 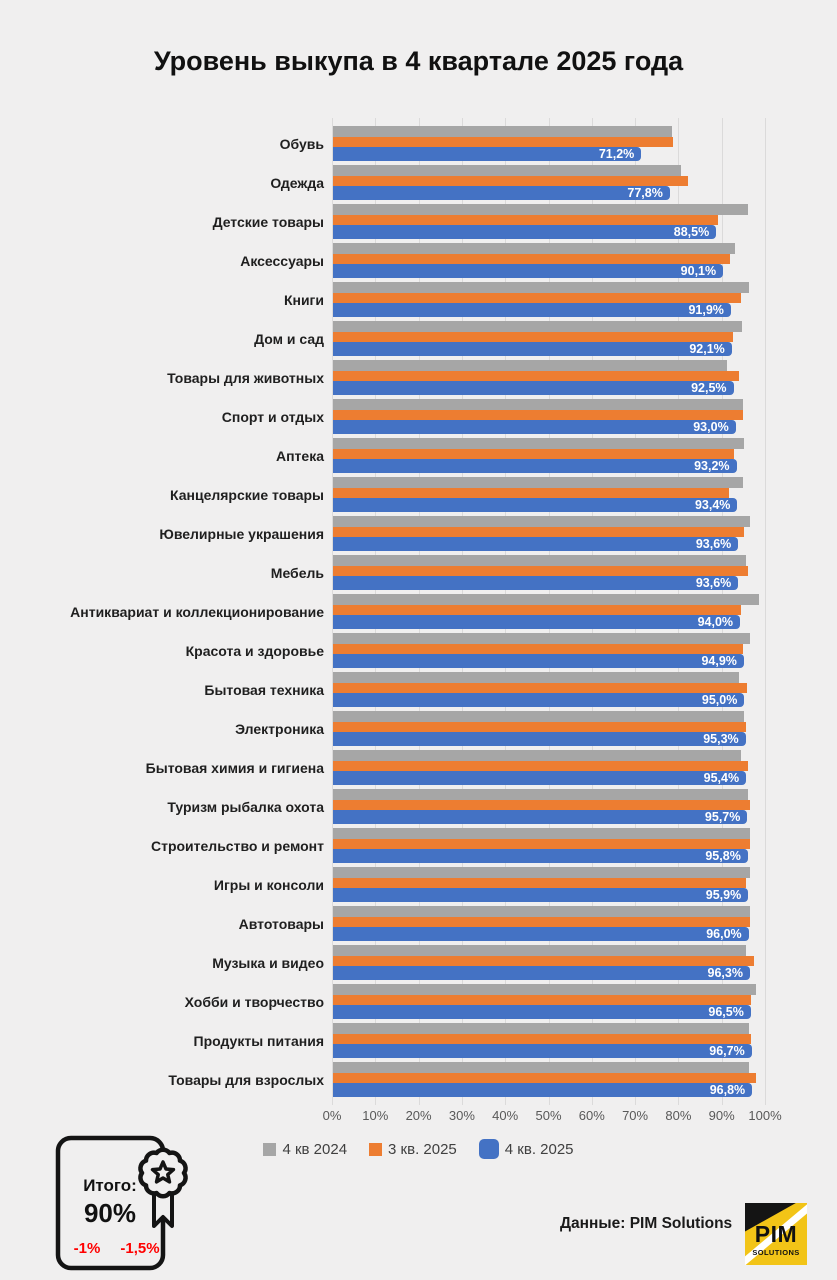 I want to click on bar-group: 92,5%, so click(x=549, y=377).